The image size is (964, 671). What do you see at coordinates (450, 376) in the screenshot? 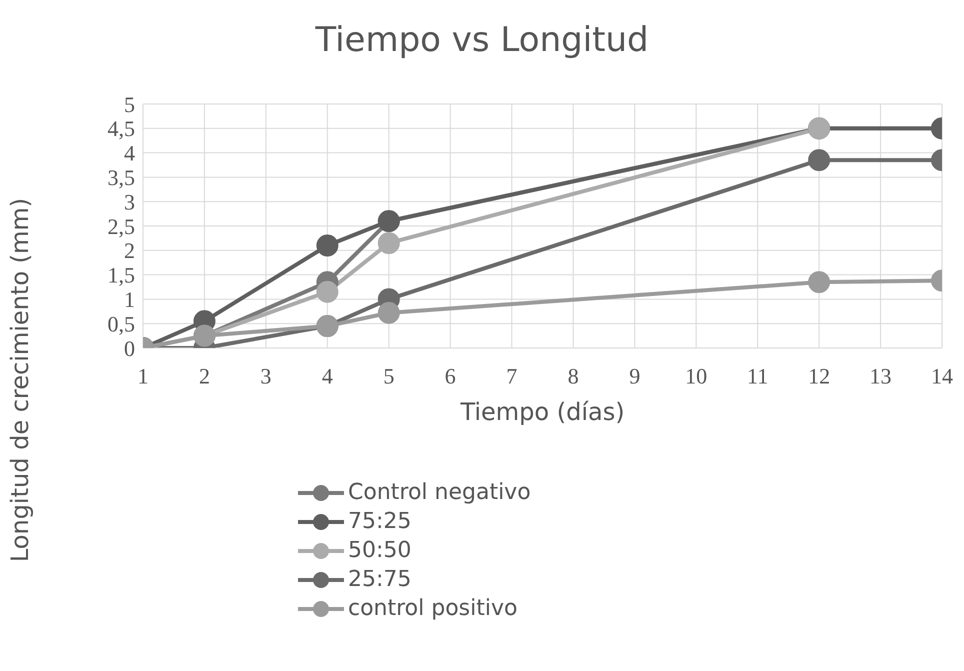
I see `x-tick-label: 6` at bounding box center [450, 376].